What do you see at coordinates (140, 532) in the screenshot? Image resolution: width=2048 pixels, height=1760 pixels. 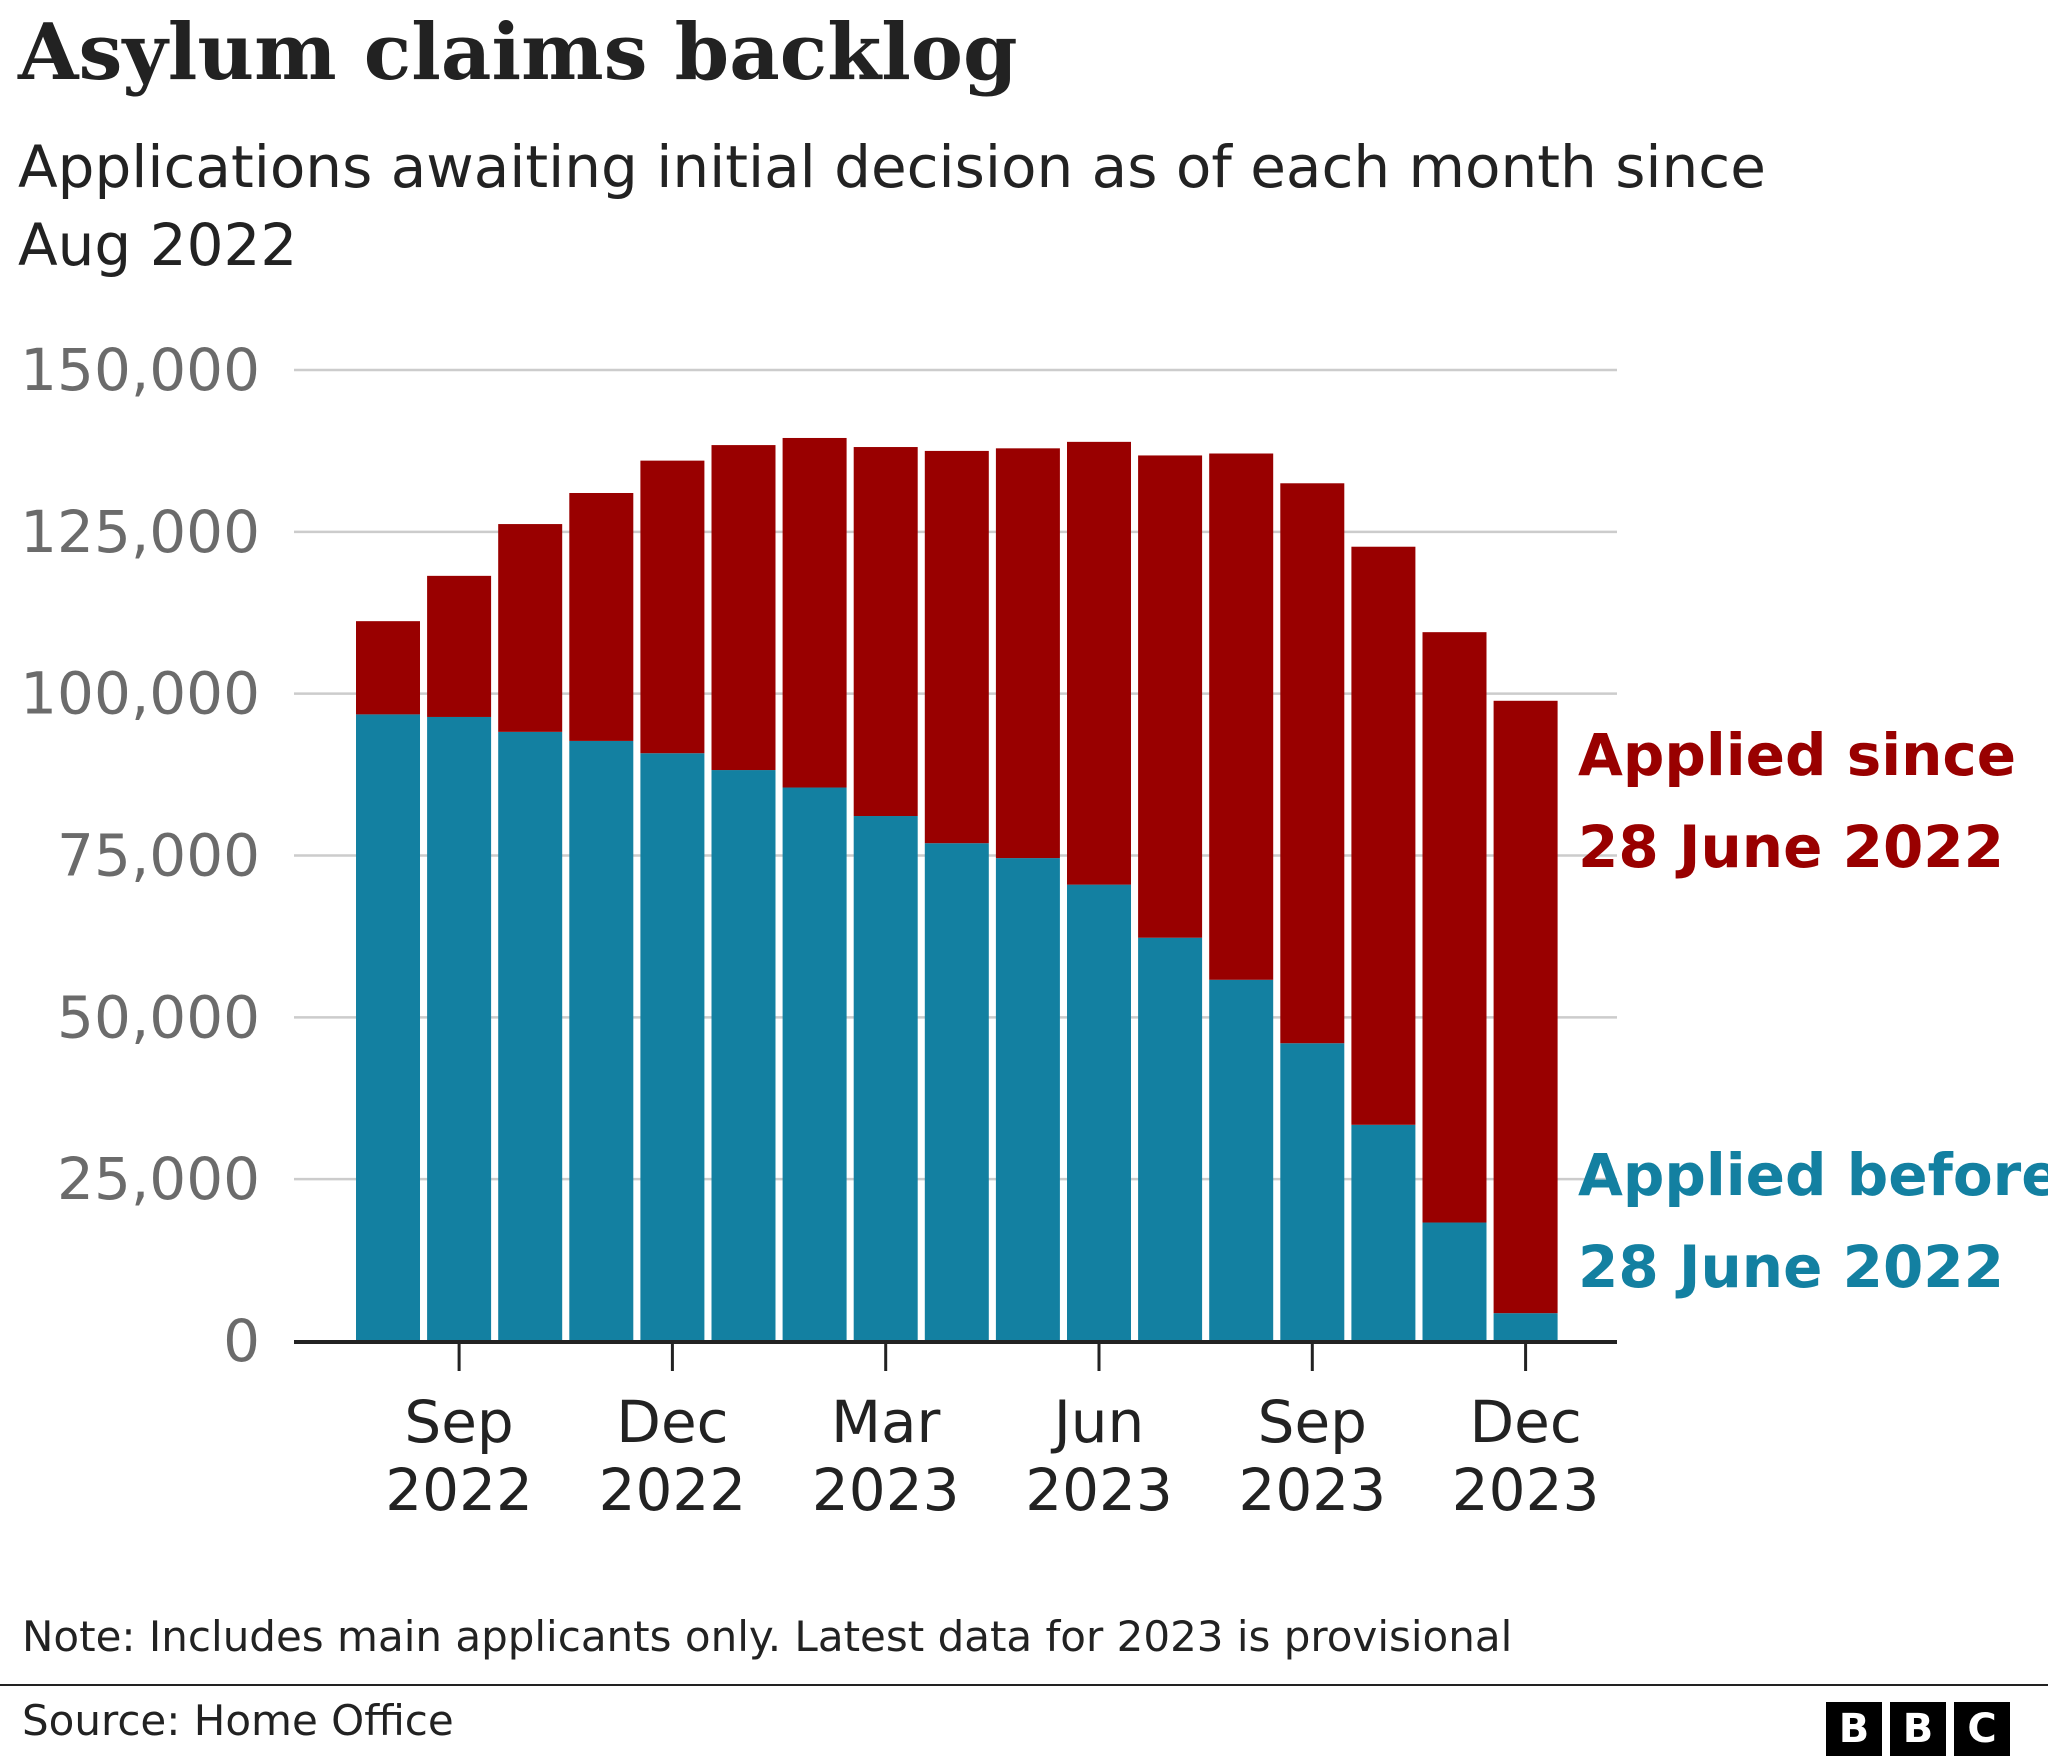 I see `y-tick-label: 125,000` at bounding box center [140, 532].